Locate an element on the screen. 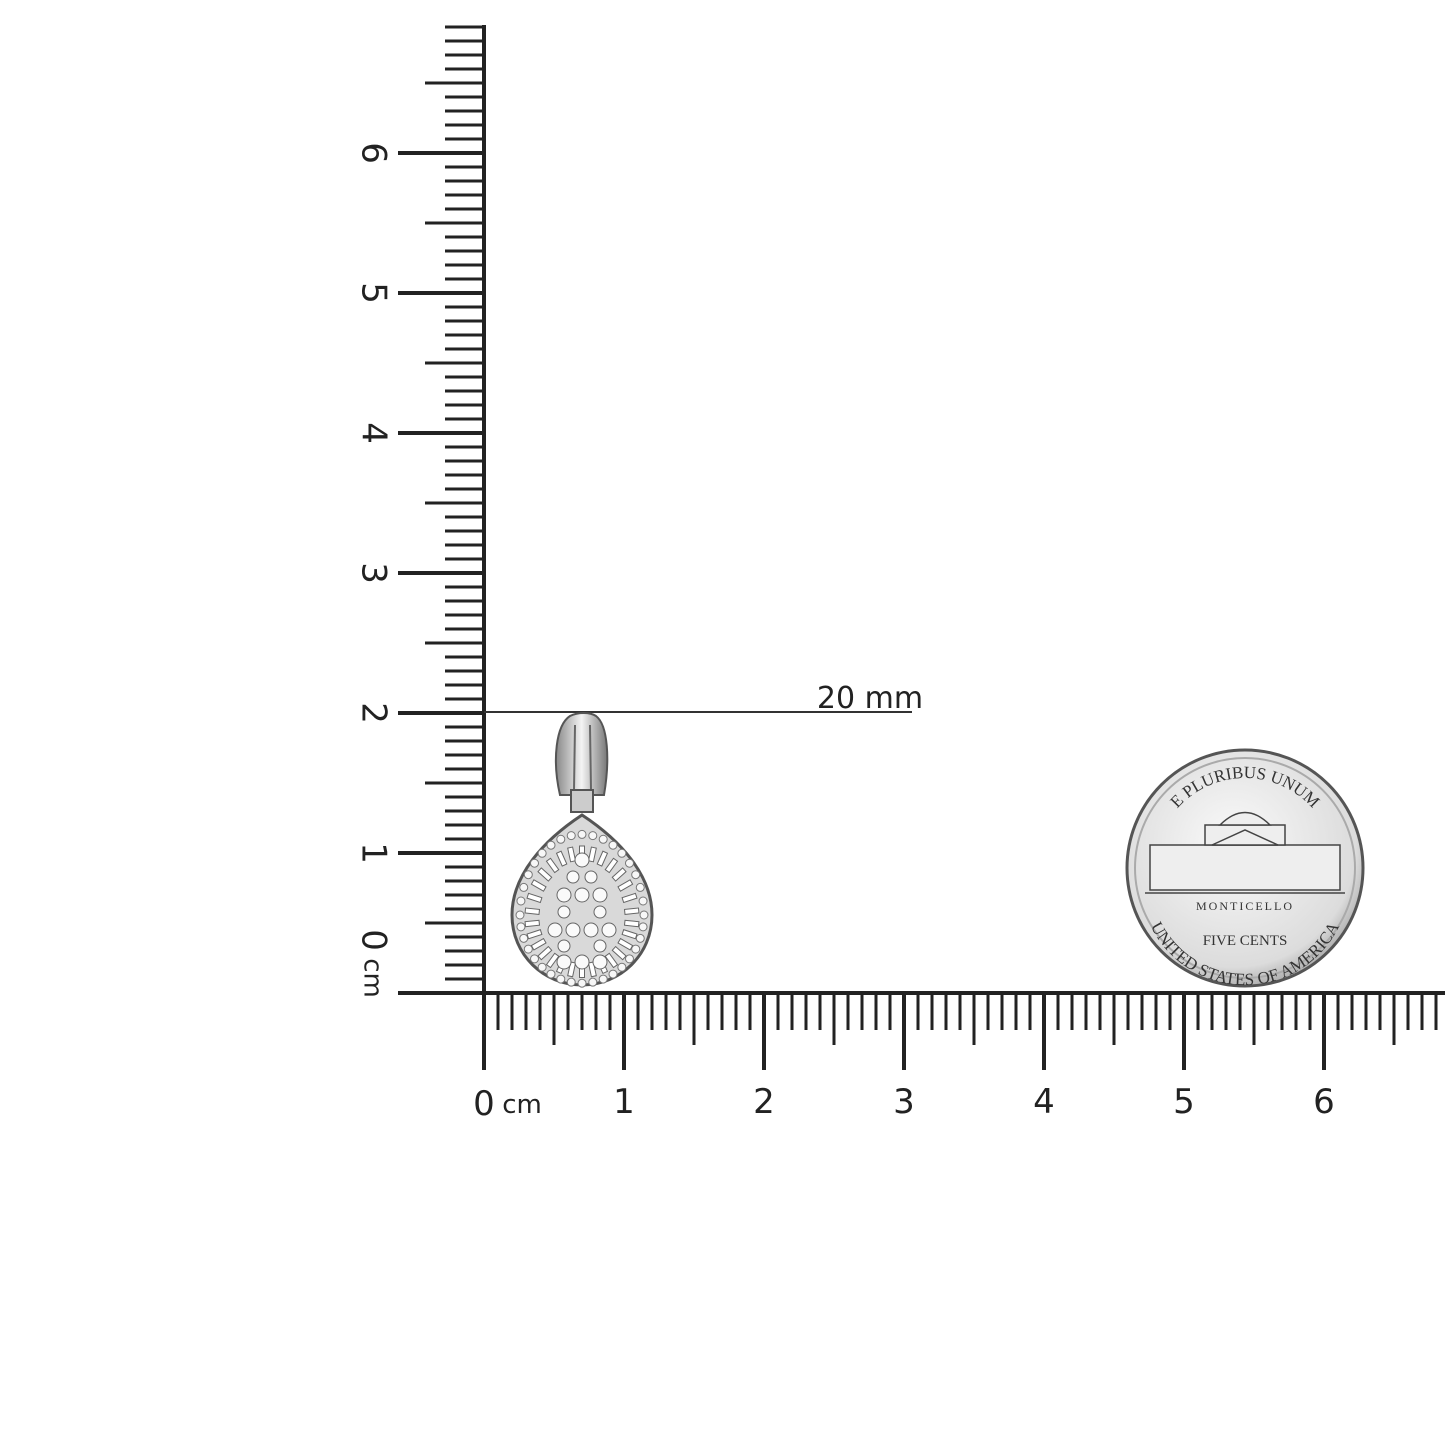 The width and height of the screenshot is (1445, 1445). v-ruler-unit: cm is located at coordinates (373, 978).